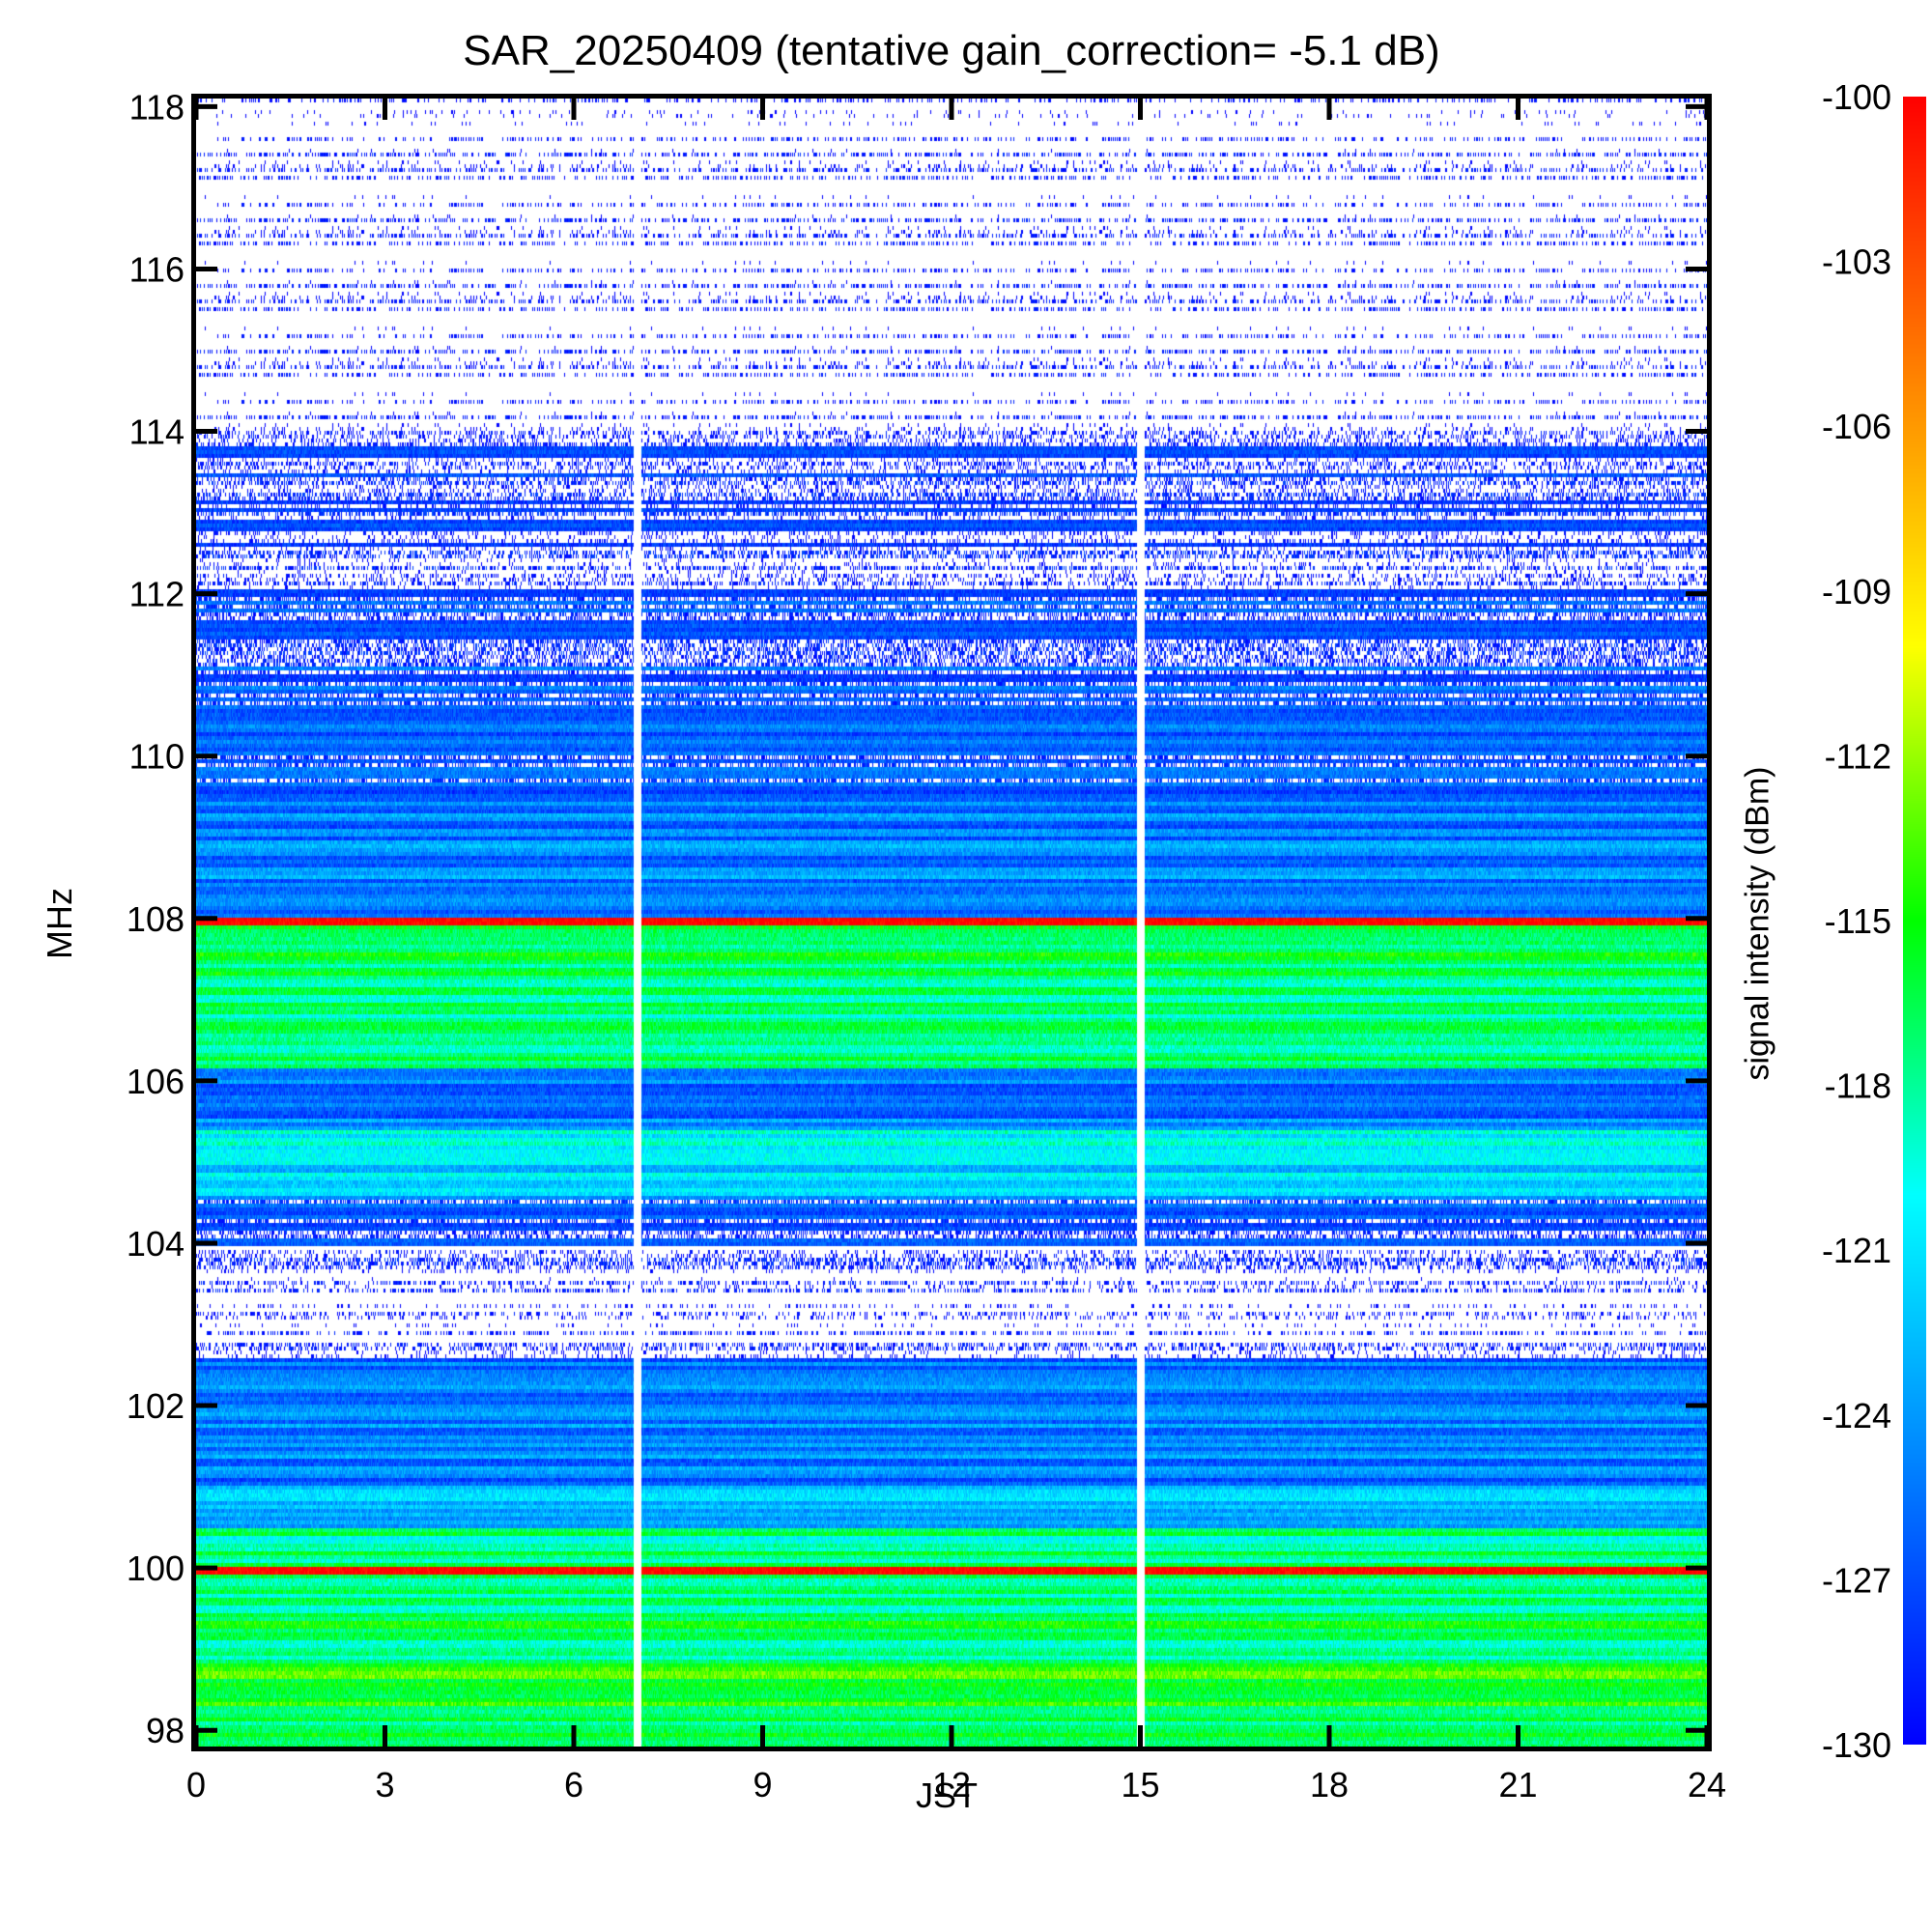 The image size is (1932, 1932). What do you see at coordinates (157, 432) in the screenshot?
I see `y-tick-label: 114` at bounding box center [157, 432].